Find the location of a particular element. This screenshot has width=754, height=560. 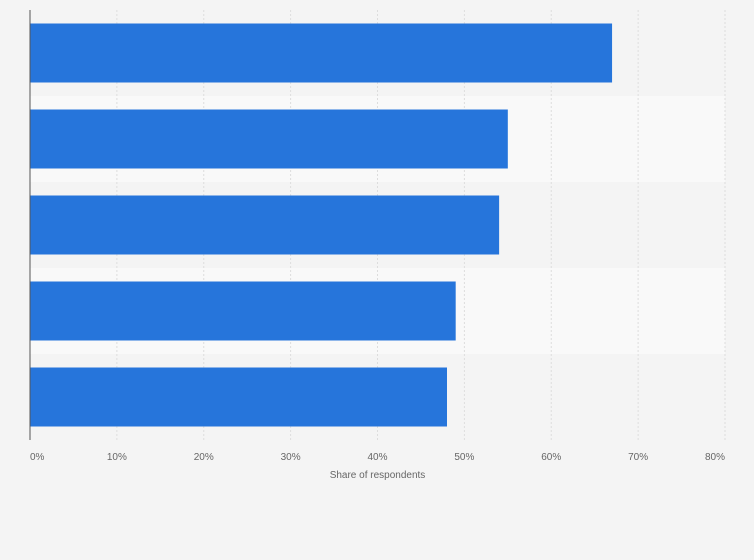

x-tick-label: 40% is located at coordinates (377, 457).